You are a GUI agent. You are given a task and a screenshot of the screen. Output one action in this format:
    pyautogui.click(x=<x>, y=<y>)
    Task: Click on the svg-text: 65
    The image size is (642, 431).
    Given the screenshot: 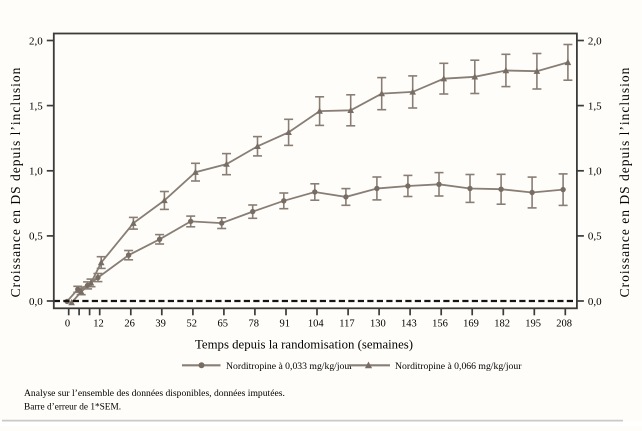 What is the action you would take?
    pyautogui.click(x=222, y=324)
    